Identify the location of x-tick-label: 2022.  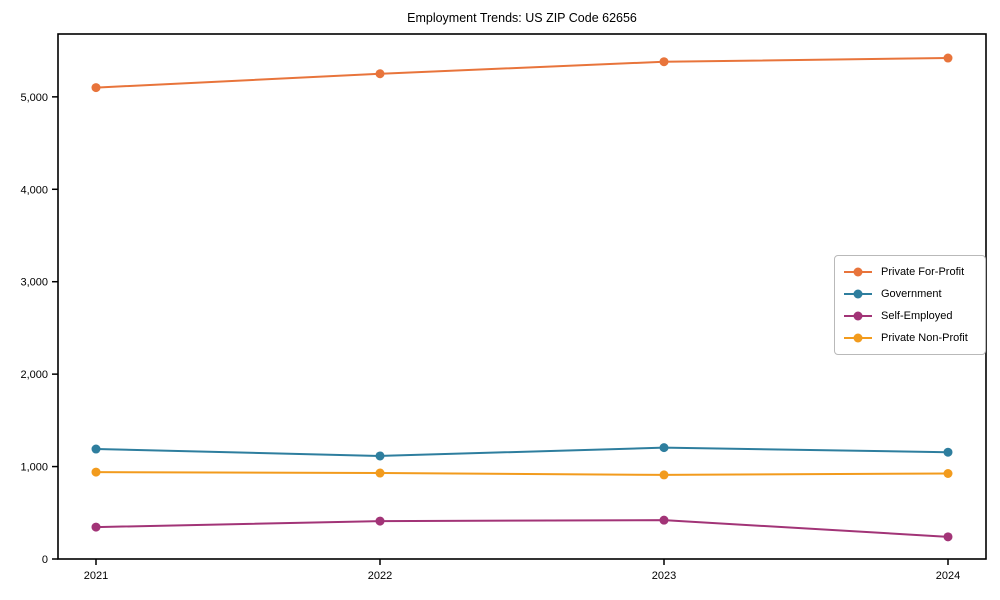
(380, 576).